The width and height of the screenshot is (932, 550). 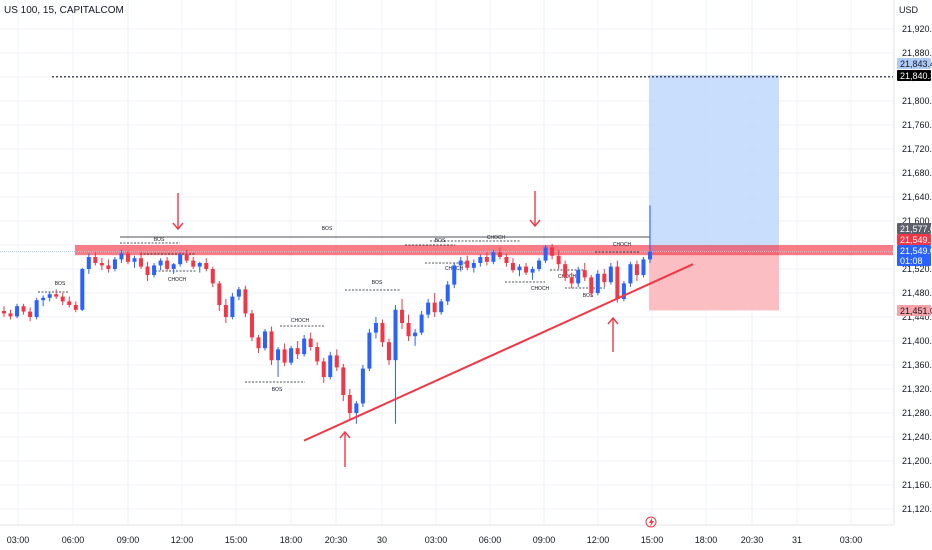 I want to click on lightning-icon, so click(x=651, y=522).